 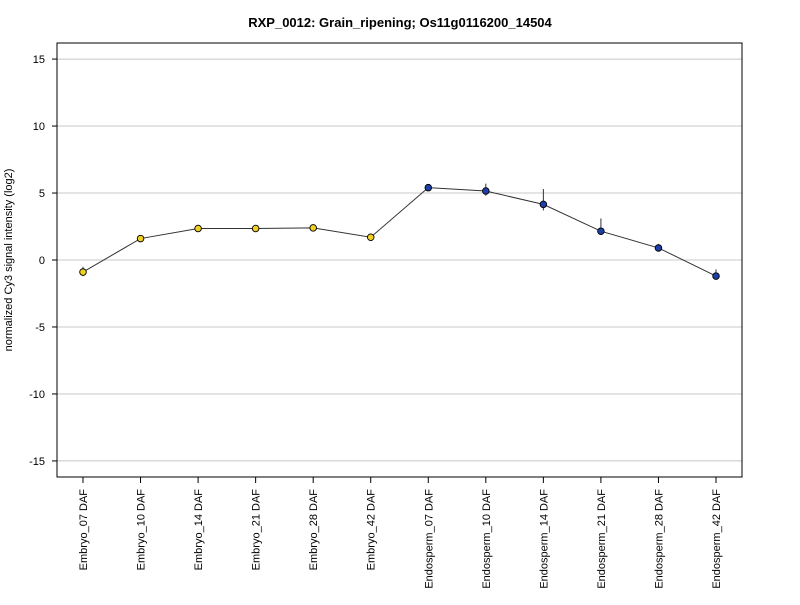 I want to click on y-axis-label: normalized Cy3 signal intensity (log2), so click(x=9, y=260).